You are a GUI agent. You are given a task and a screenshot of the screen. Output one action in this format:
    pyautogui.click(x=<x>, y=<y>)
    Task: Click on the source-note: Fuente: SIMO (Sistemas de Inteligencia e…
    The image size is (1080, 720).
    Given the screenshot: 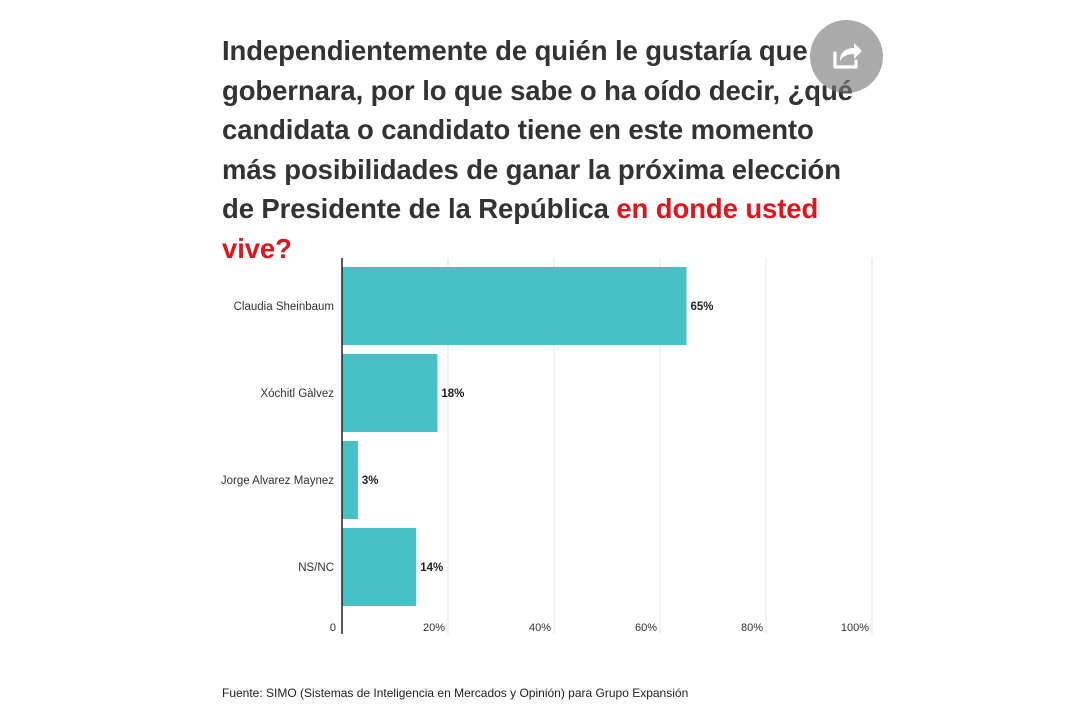 What is the action you would take?
    pyautogui.click(x=455, y=693)
    